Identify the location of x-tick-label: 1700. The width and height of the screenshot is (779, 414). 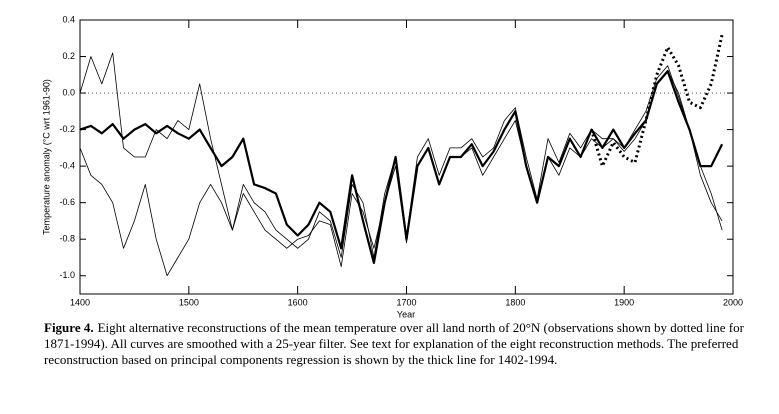
(406, 302).